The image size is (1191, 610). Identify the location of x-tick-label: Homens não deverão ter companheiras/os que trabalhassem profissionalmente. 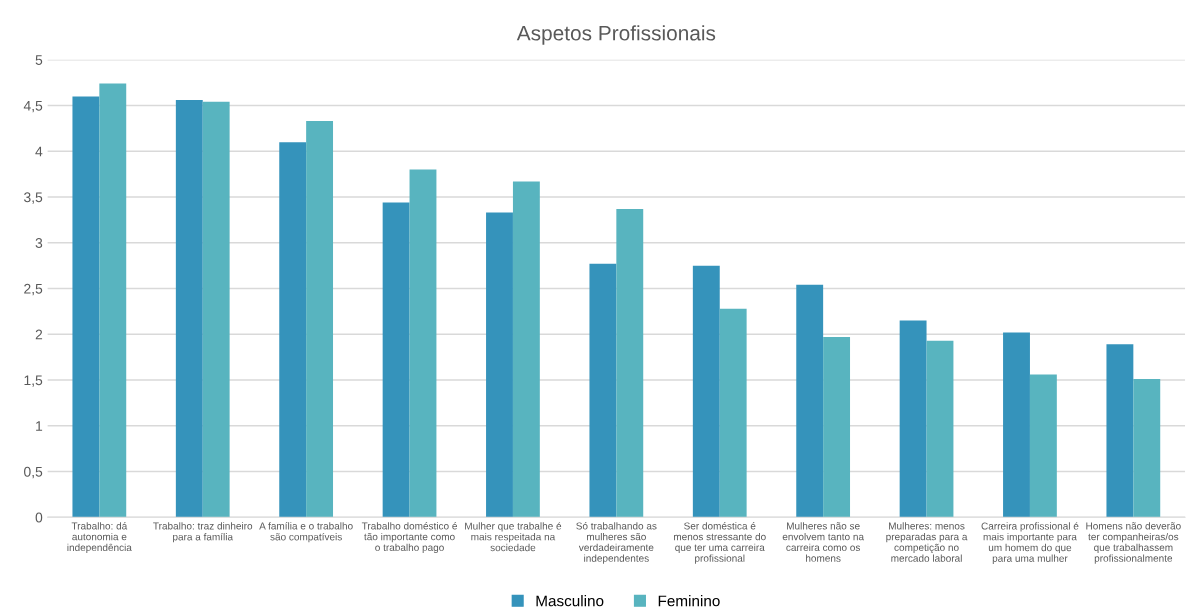
(1133, 543).